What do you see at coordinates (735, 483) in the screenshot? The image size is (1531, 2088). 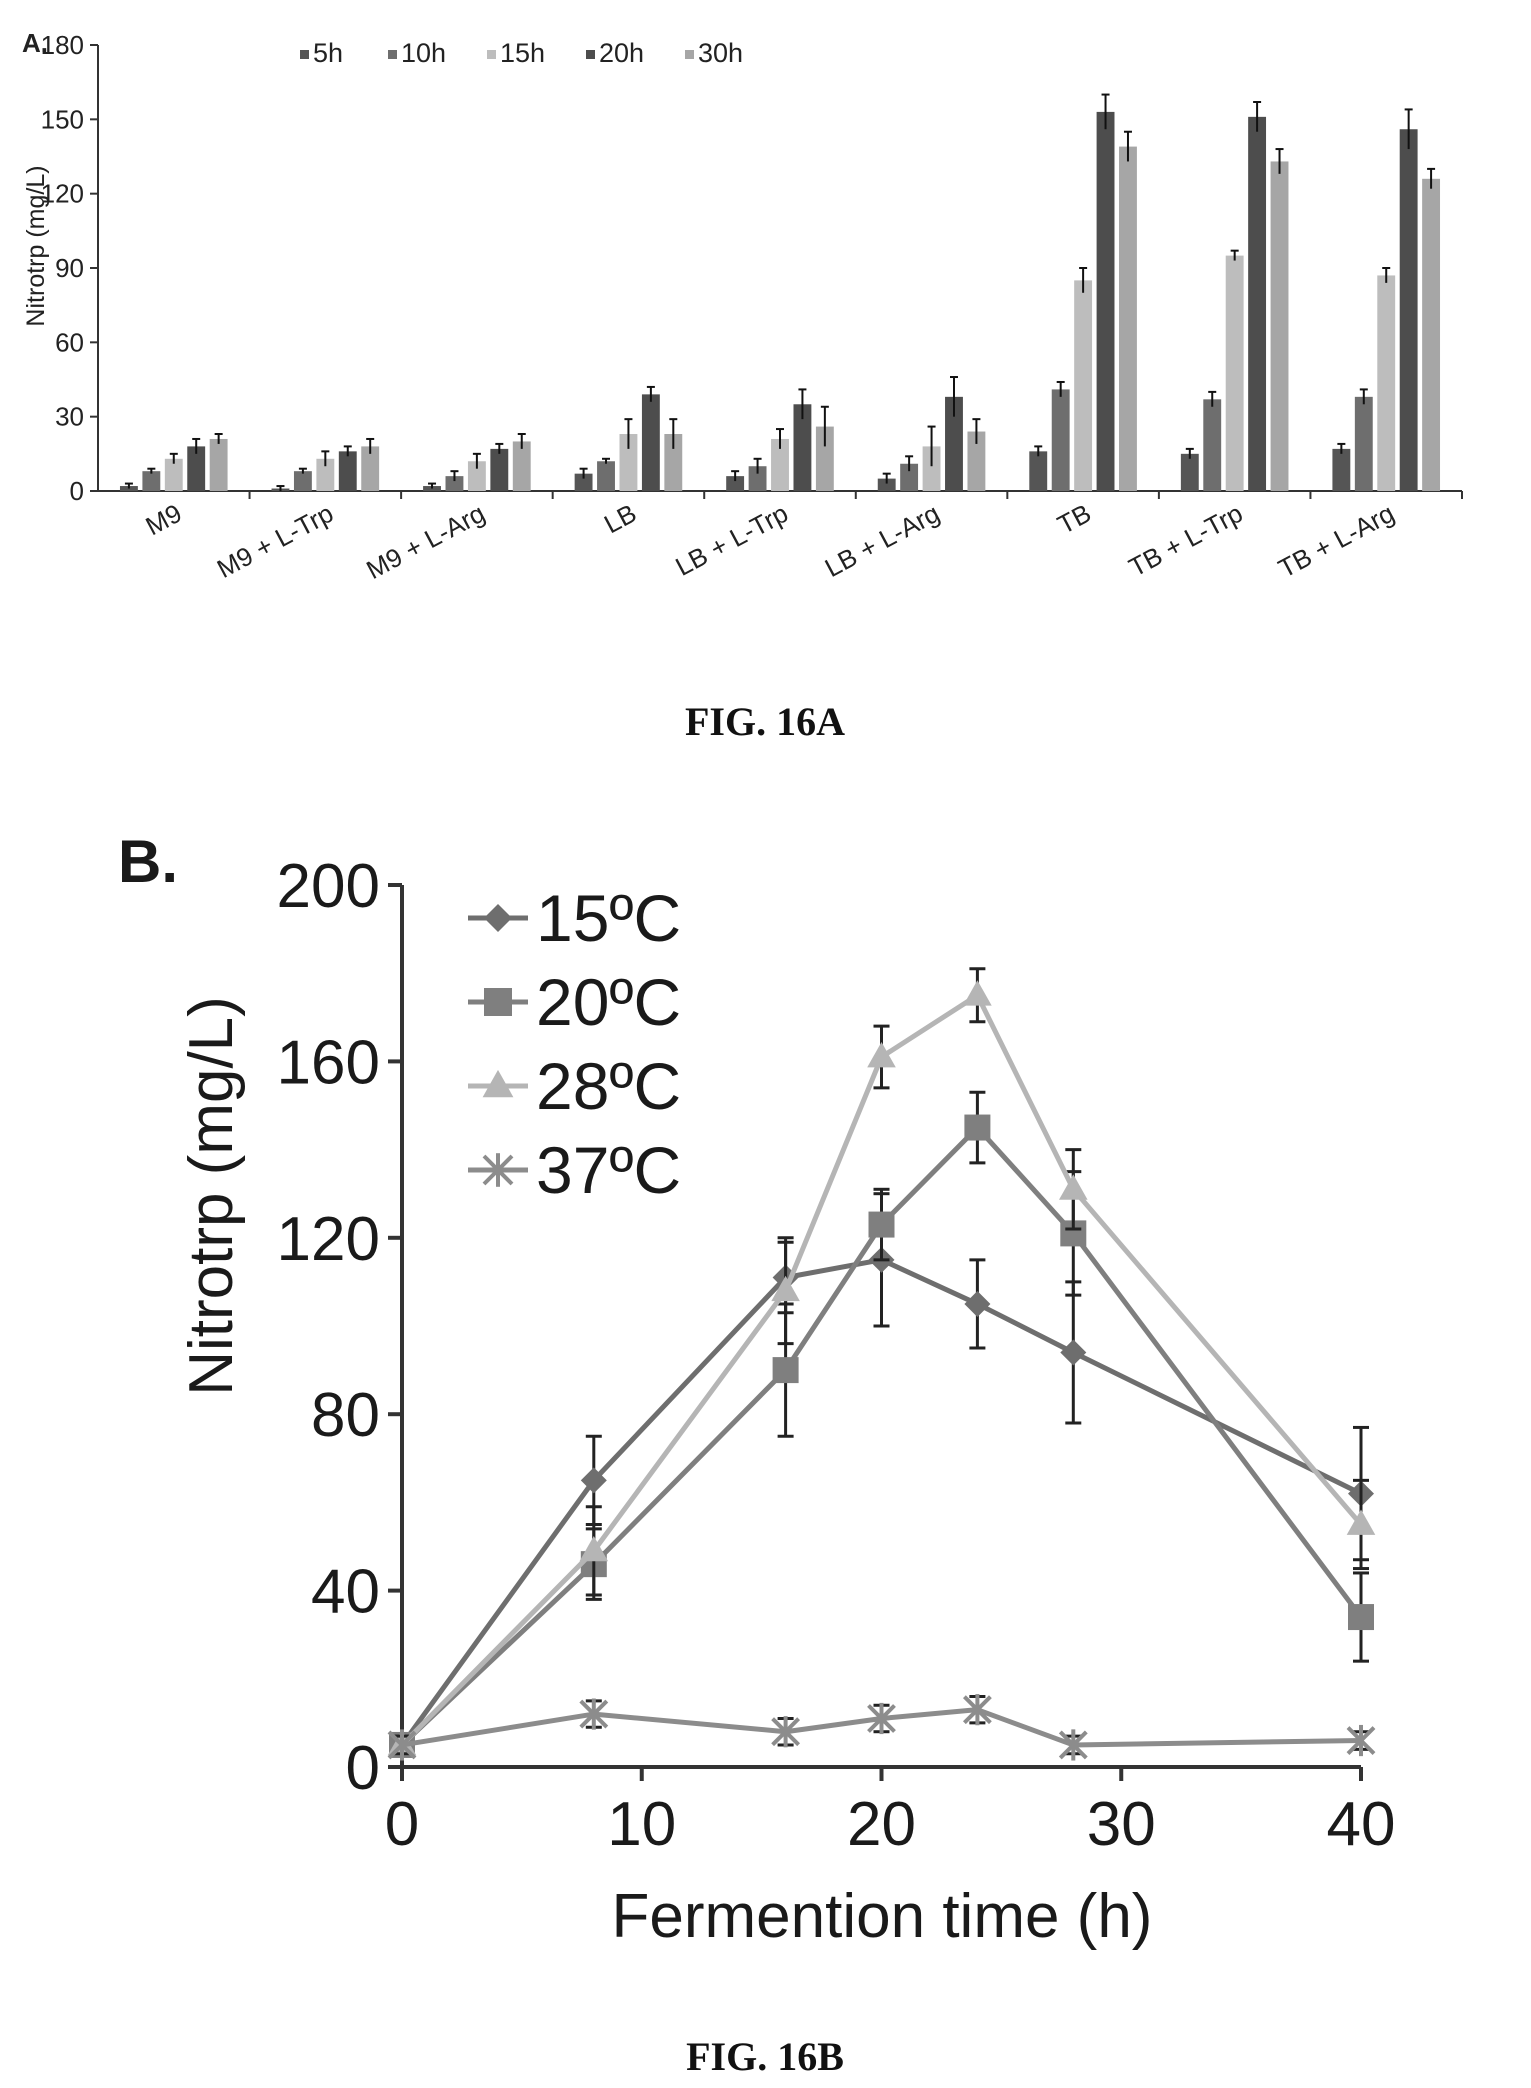 I see `bar-lb-l-trp-5h` at bounding box center [735, 483].